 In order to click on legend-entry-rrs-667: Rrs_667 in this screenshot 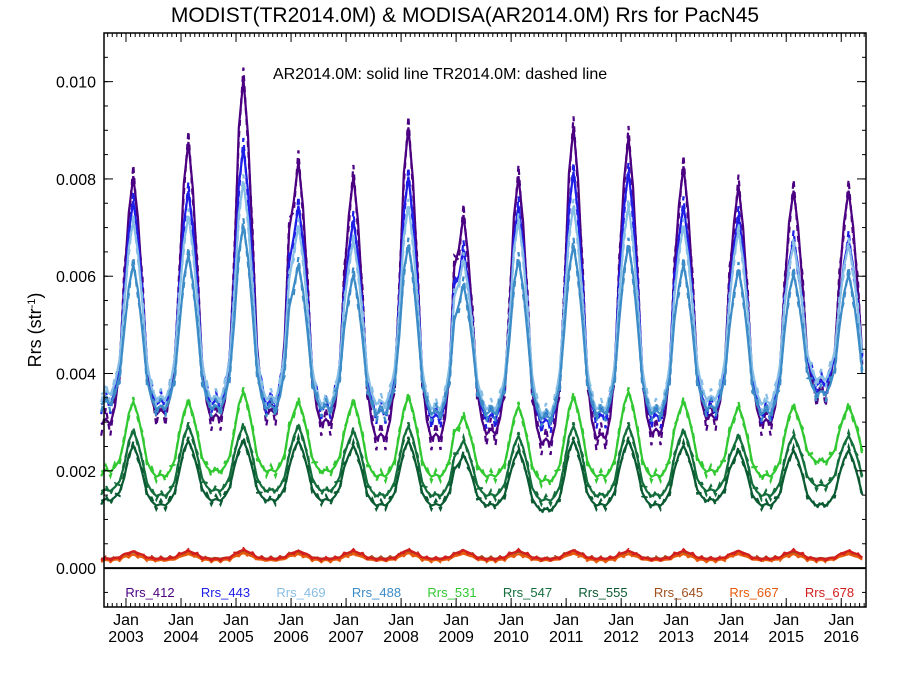, I will do `click(753, 592)`.